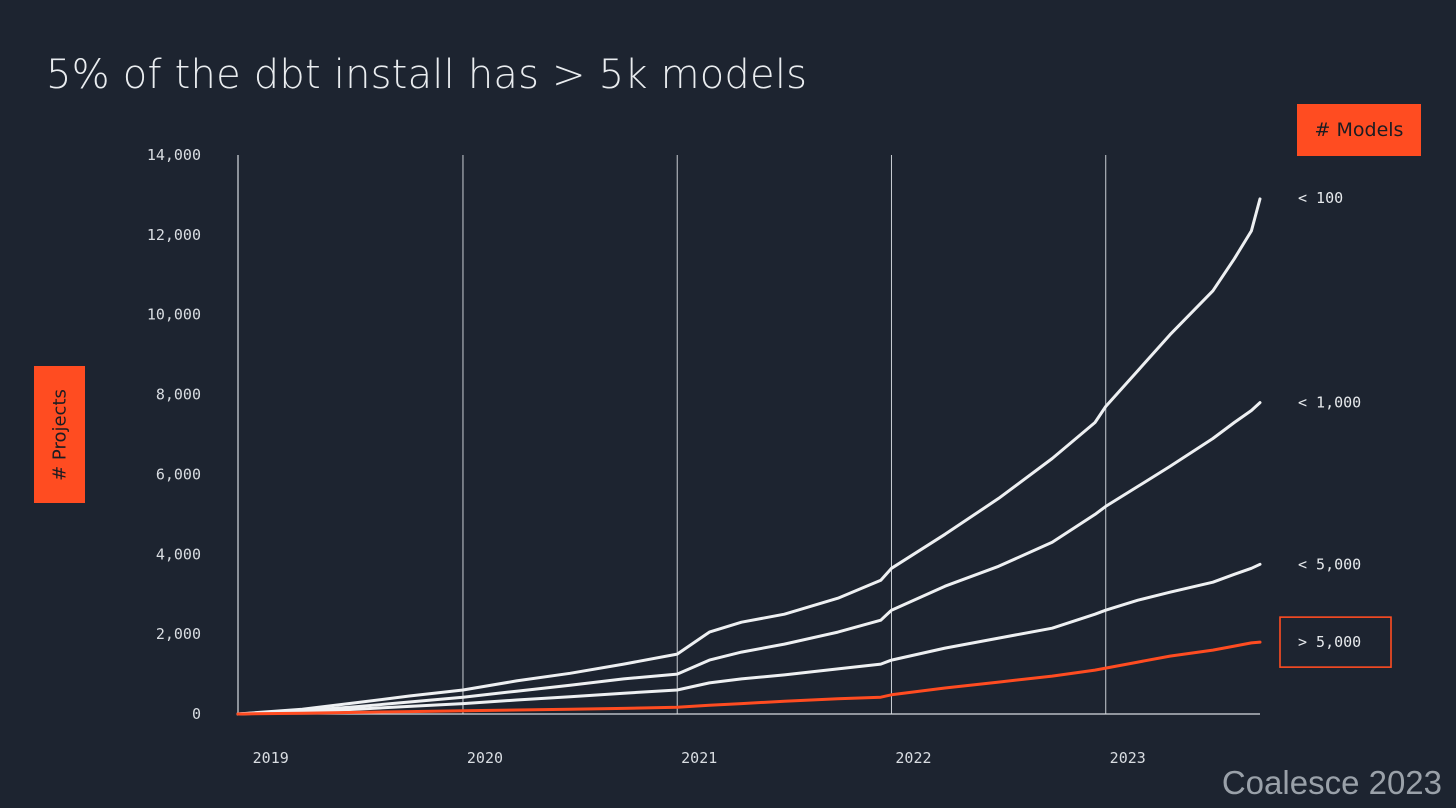 Image resolution: width=1456 pixels, height=808 pixels. Describe the element at coordinates (1128, 758) in the screenshot. I see `x-tick-label: 2023` at that location.